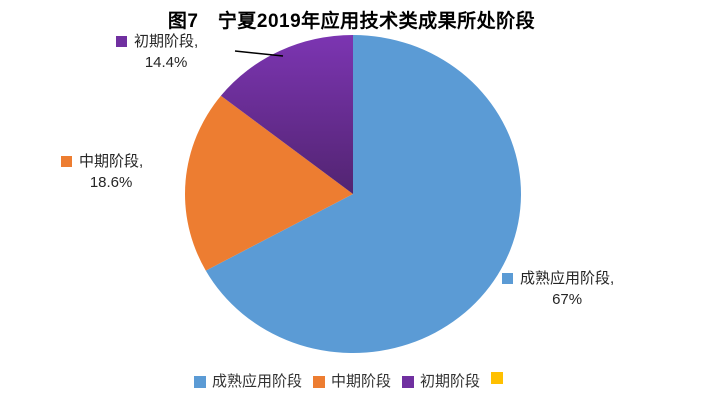  I want to click on data-label-value: 14.4%, so click(166, 62).